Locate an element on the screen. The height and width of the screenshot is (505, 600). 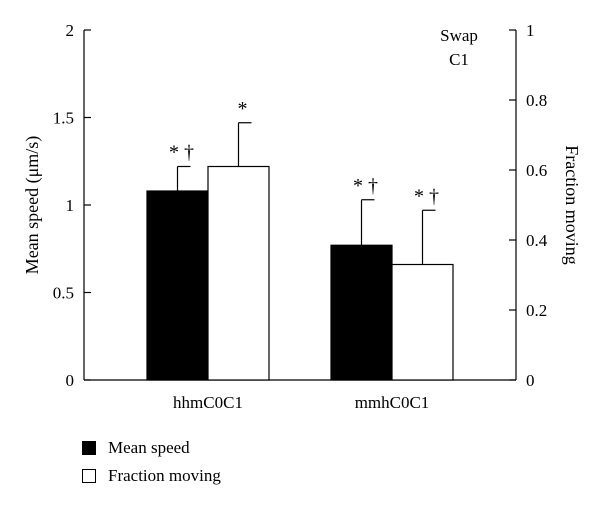
y-tick-label-left: 0 is located at coordinates (70, 380).